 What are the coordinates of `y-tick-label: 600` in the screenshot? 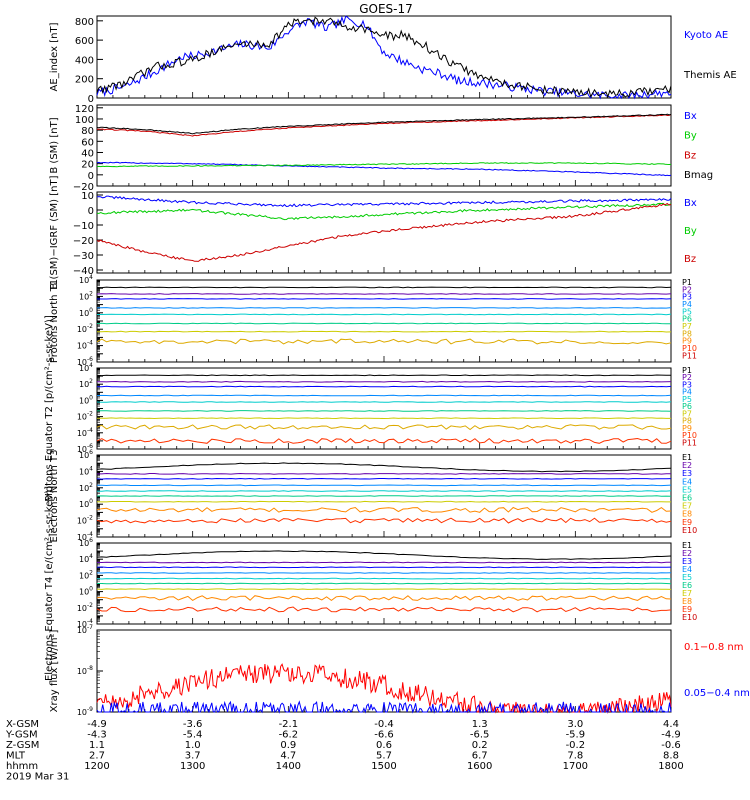 It's located at (84, 41).